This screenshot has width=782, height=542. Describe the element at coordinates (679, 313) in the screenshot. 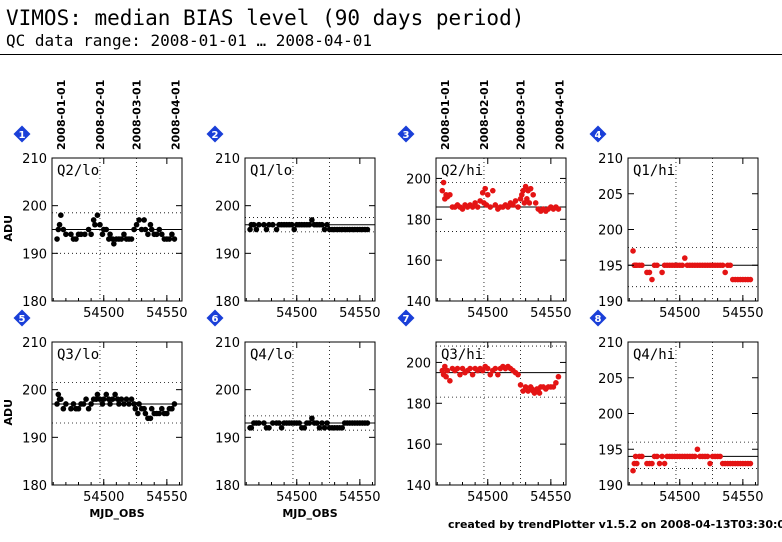

I see `x-tick-label: 54500` at that location.